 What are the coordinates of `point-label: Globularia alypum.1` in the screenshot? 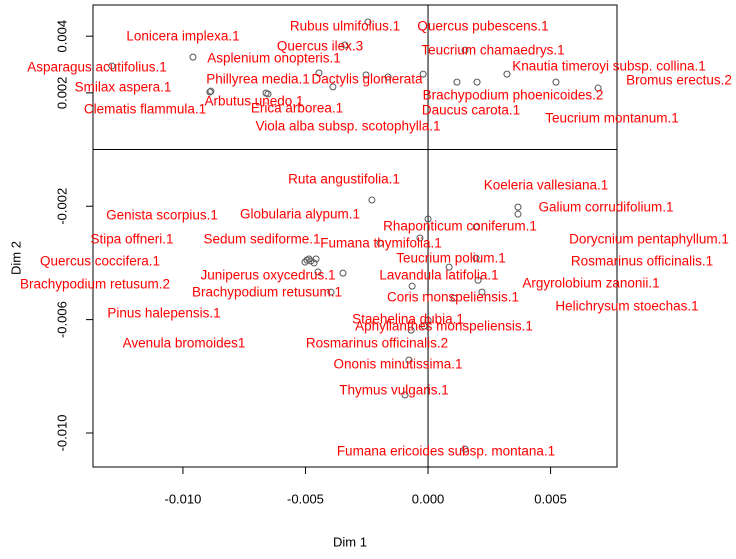 It's located at (300, 214).